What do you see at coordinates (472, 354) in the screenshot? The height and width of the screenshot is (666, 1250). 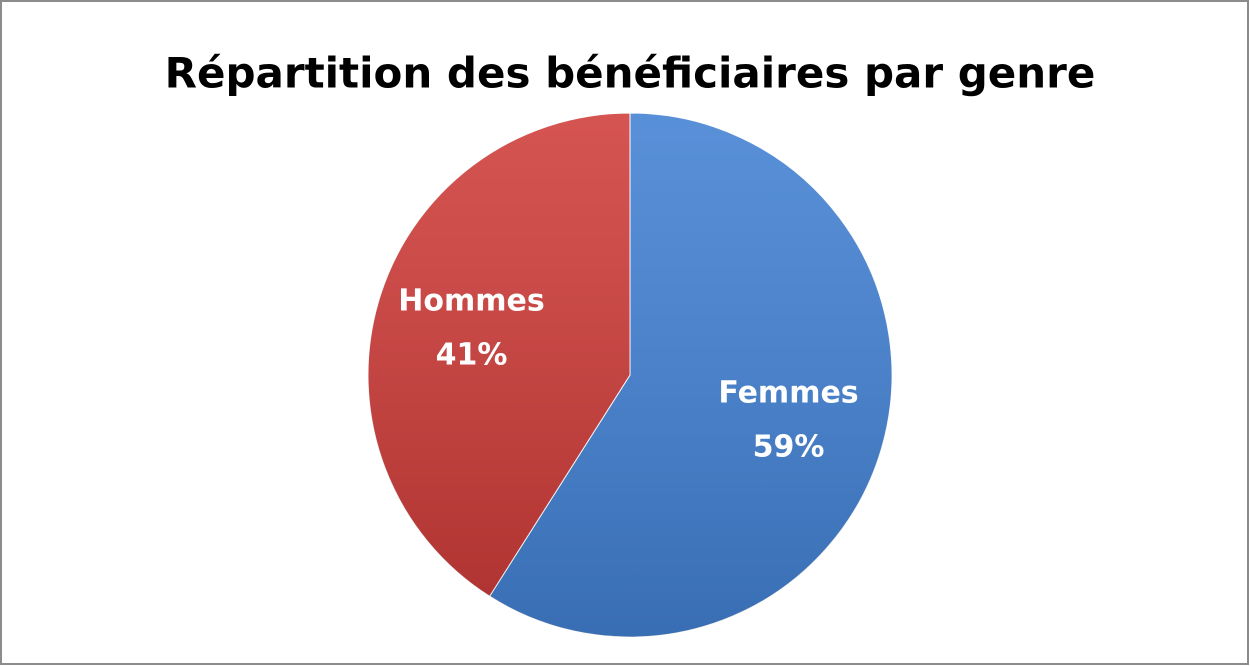 I see `slice-value-label: 41%` at bounding box center [472, 354].